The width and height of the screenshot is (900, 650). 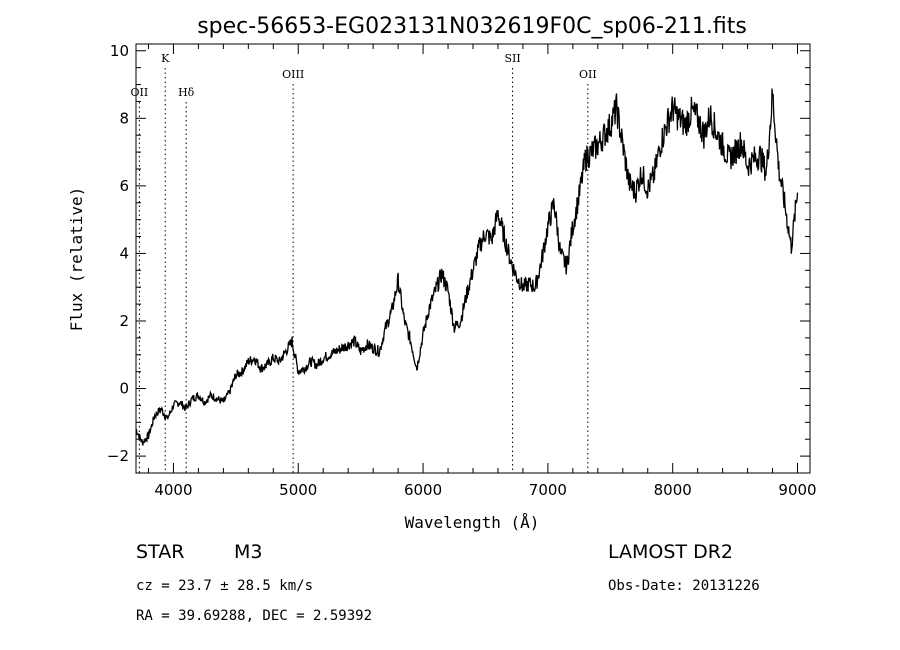 What do you see at coordinates (673, 490) in the screenshot?
I see `x-tick-label: 8000` at bounding box center [673, 490].